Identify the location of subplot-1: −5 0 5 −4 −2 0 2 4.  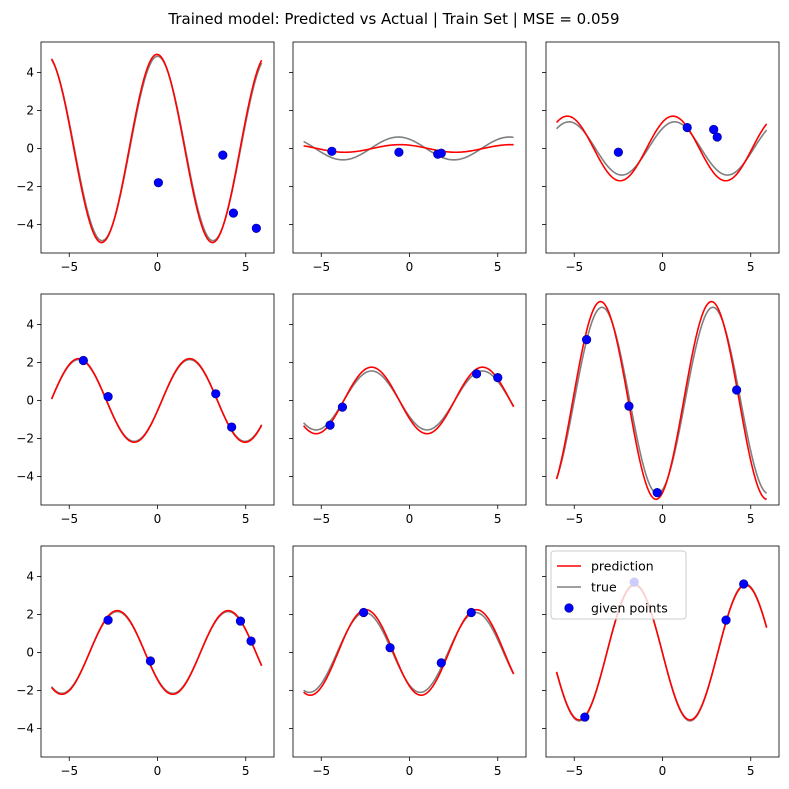
(145, 157).